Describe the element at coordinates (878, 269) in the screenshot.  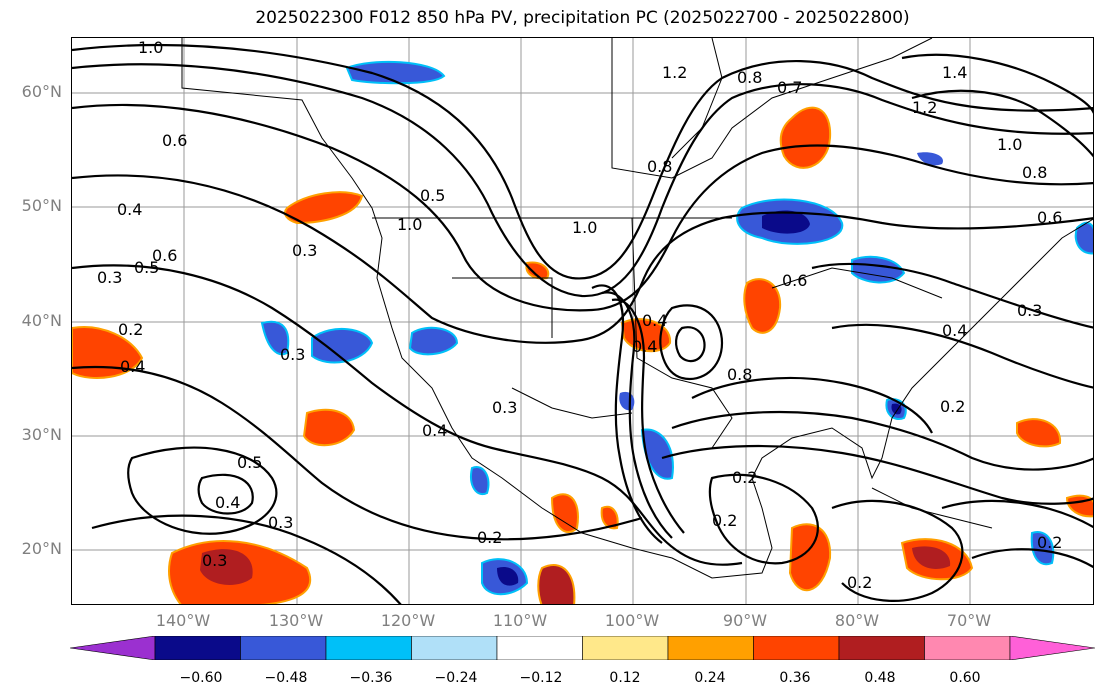
I see `neg-blob-great-lakes` at that location.